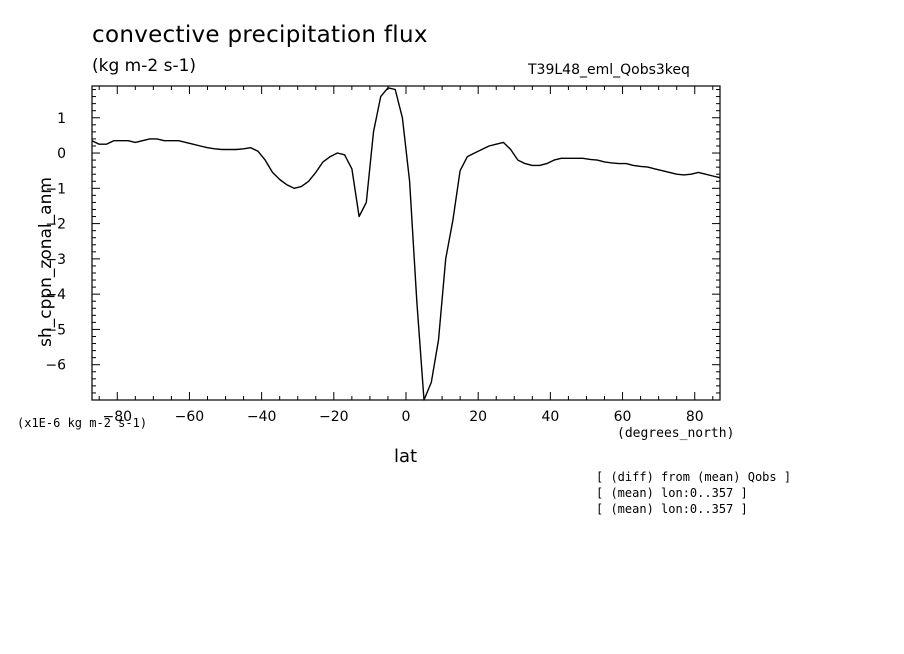  What do you see at coordinates (55, 366) in the screenshot?
I see `y-tick-label: −6` at bounding box center [55, 366].